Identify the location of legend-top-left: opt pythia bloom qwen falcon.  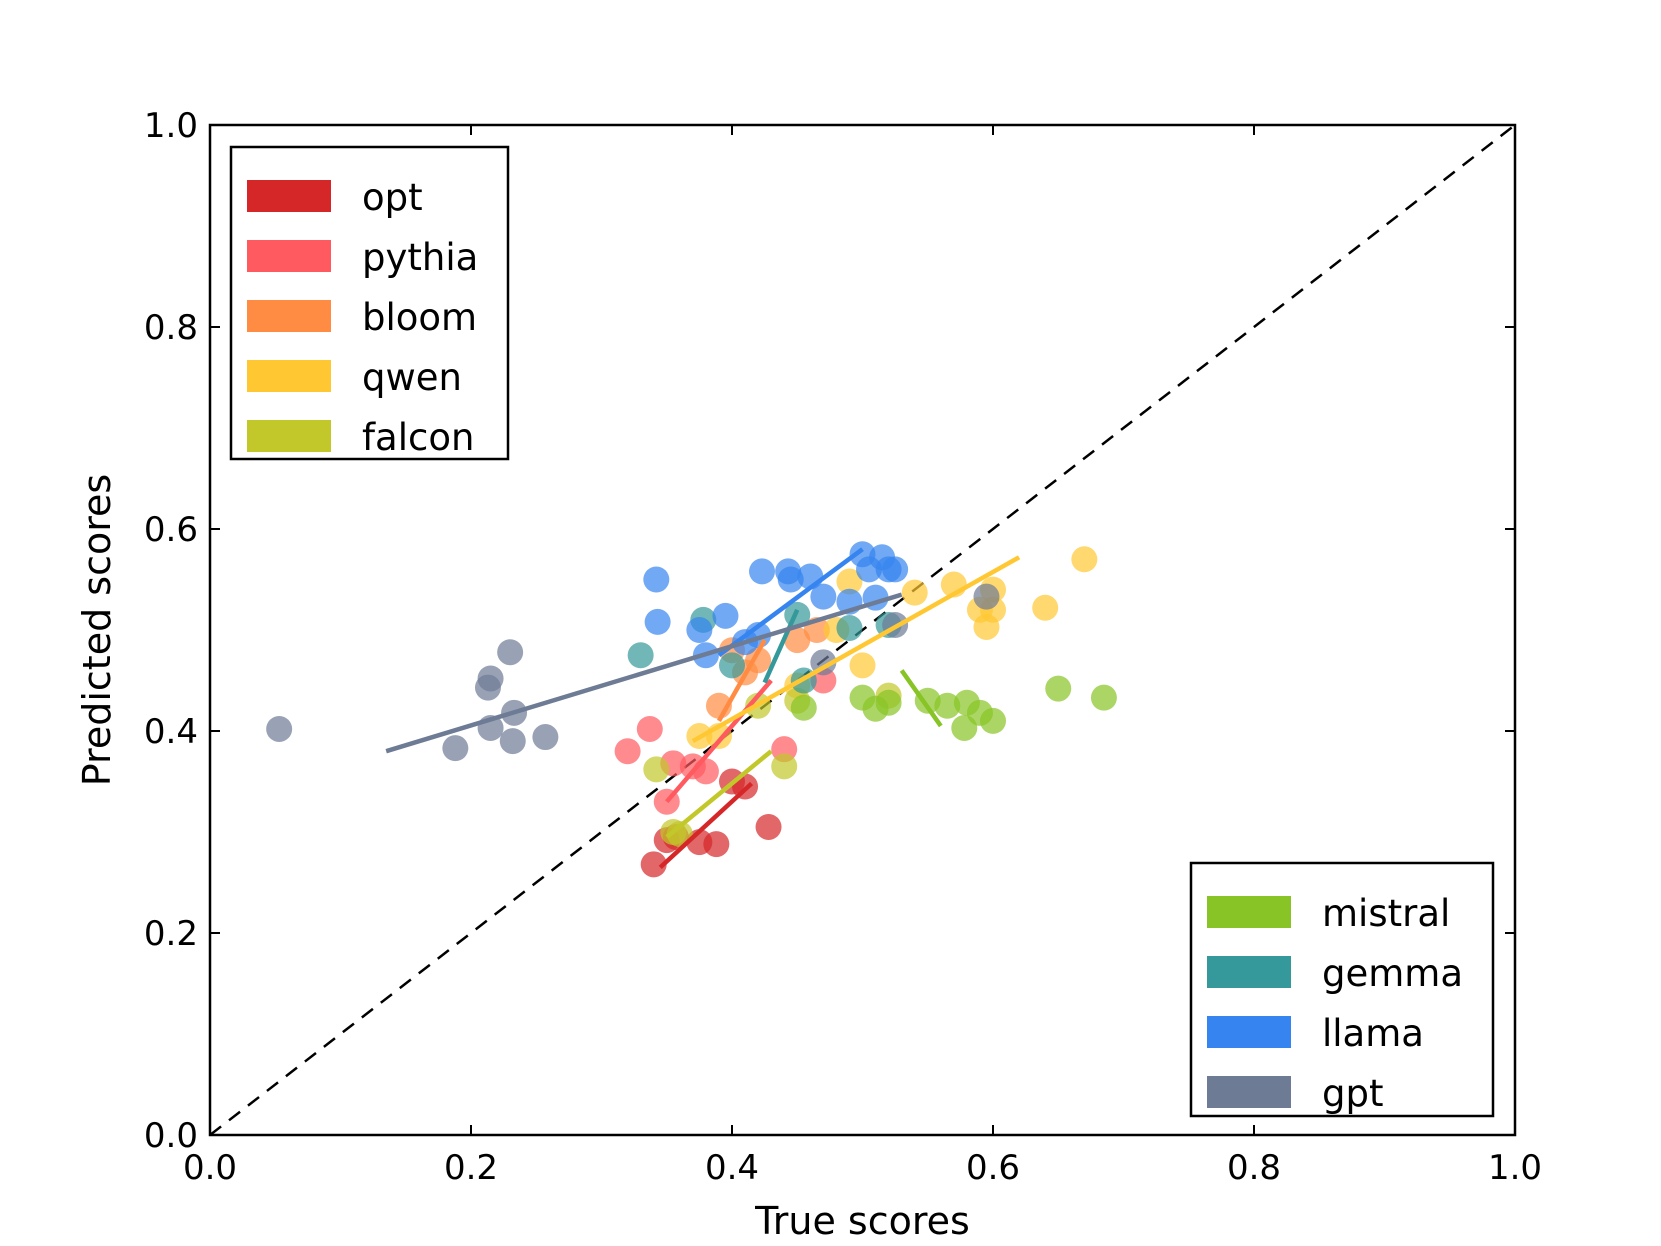
(369, 303).